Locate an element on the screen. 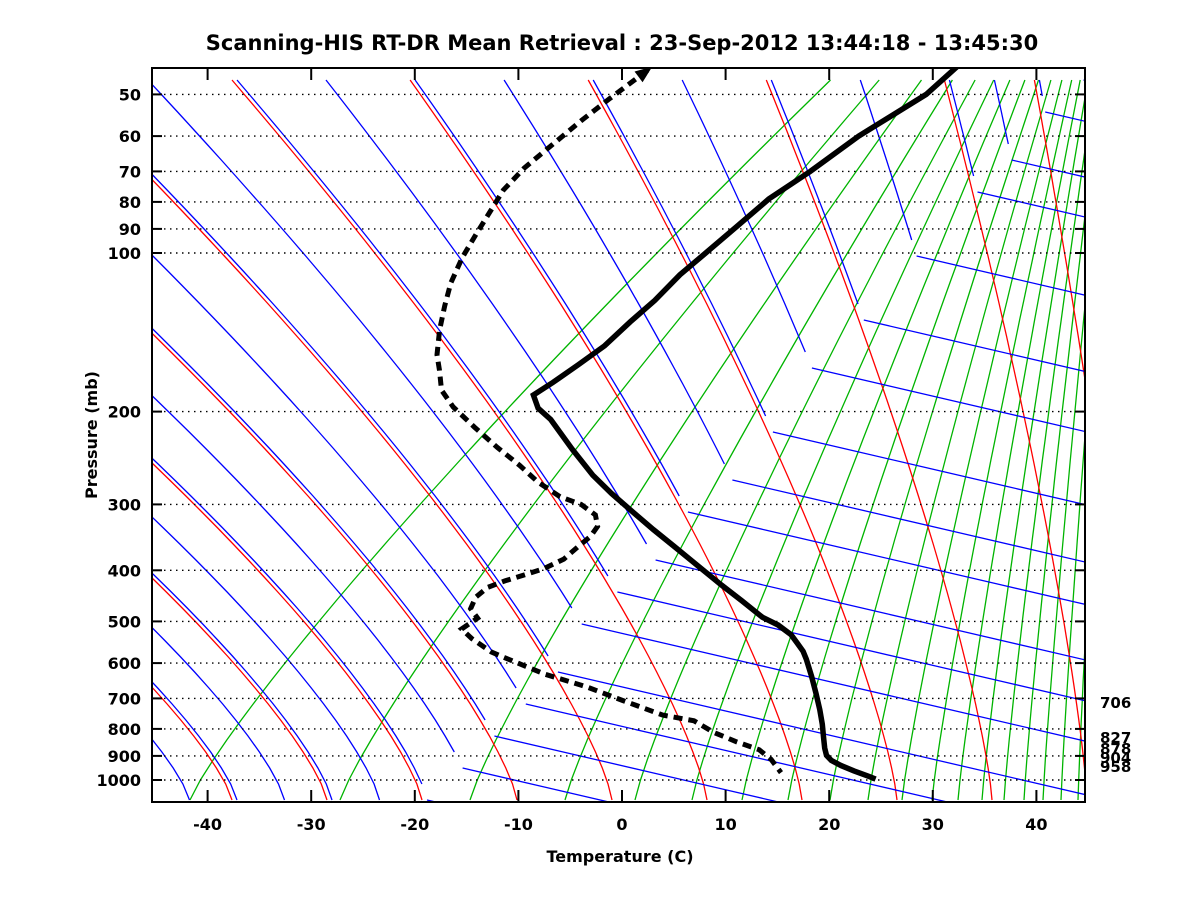  temperature-tick-label: 0 is located at coordinates (621, 824).